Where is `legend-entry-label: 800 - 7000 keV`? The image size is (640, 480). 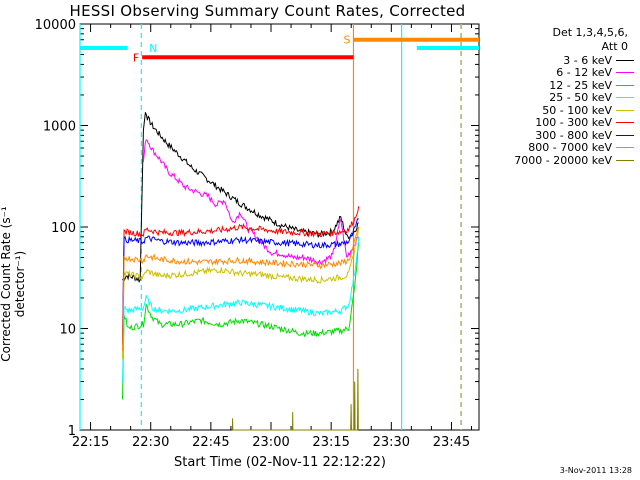
legend-entry-label: 800 - 7000 keV is located at coordinates (570, 148).